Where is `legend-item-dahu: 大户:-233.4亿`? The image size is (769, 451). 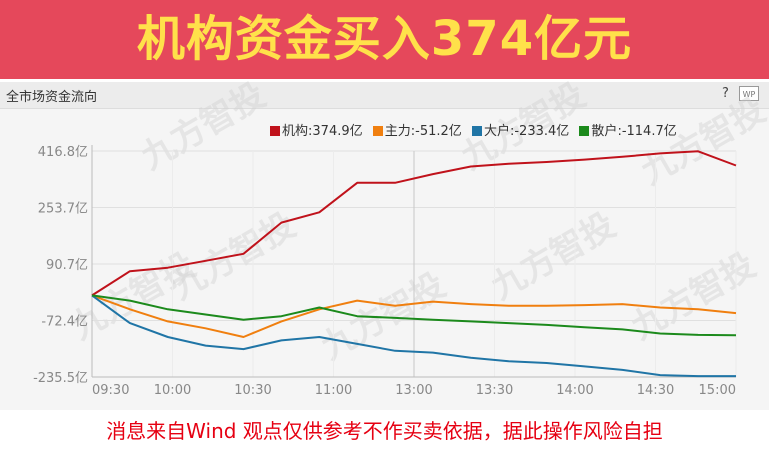
legend-item-dahu: 大户:-233.4亿 is located at coordinates (520, 129).